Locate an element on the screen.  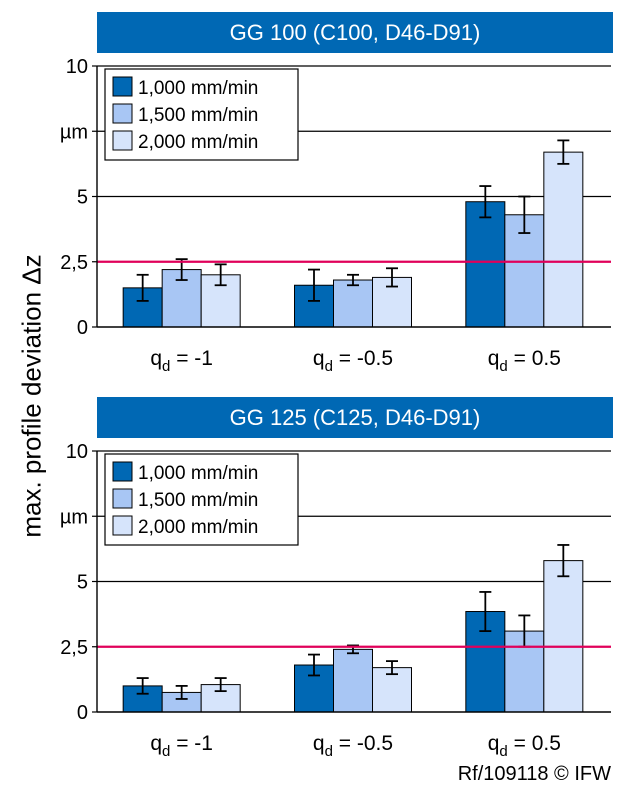
copyright-footer: Rf/109118 © IFW is located at coordinates (534, 774).